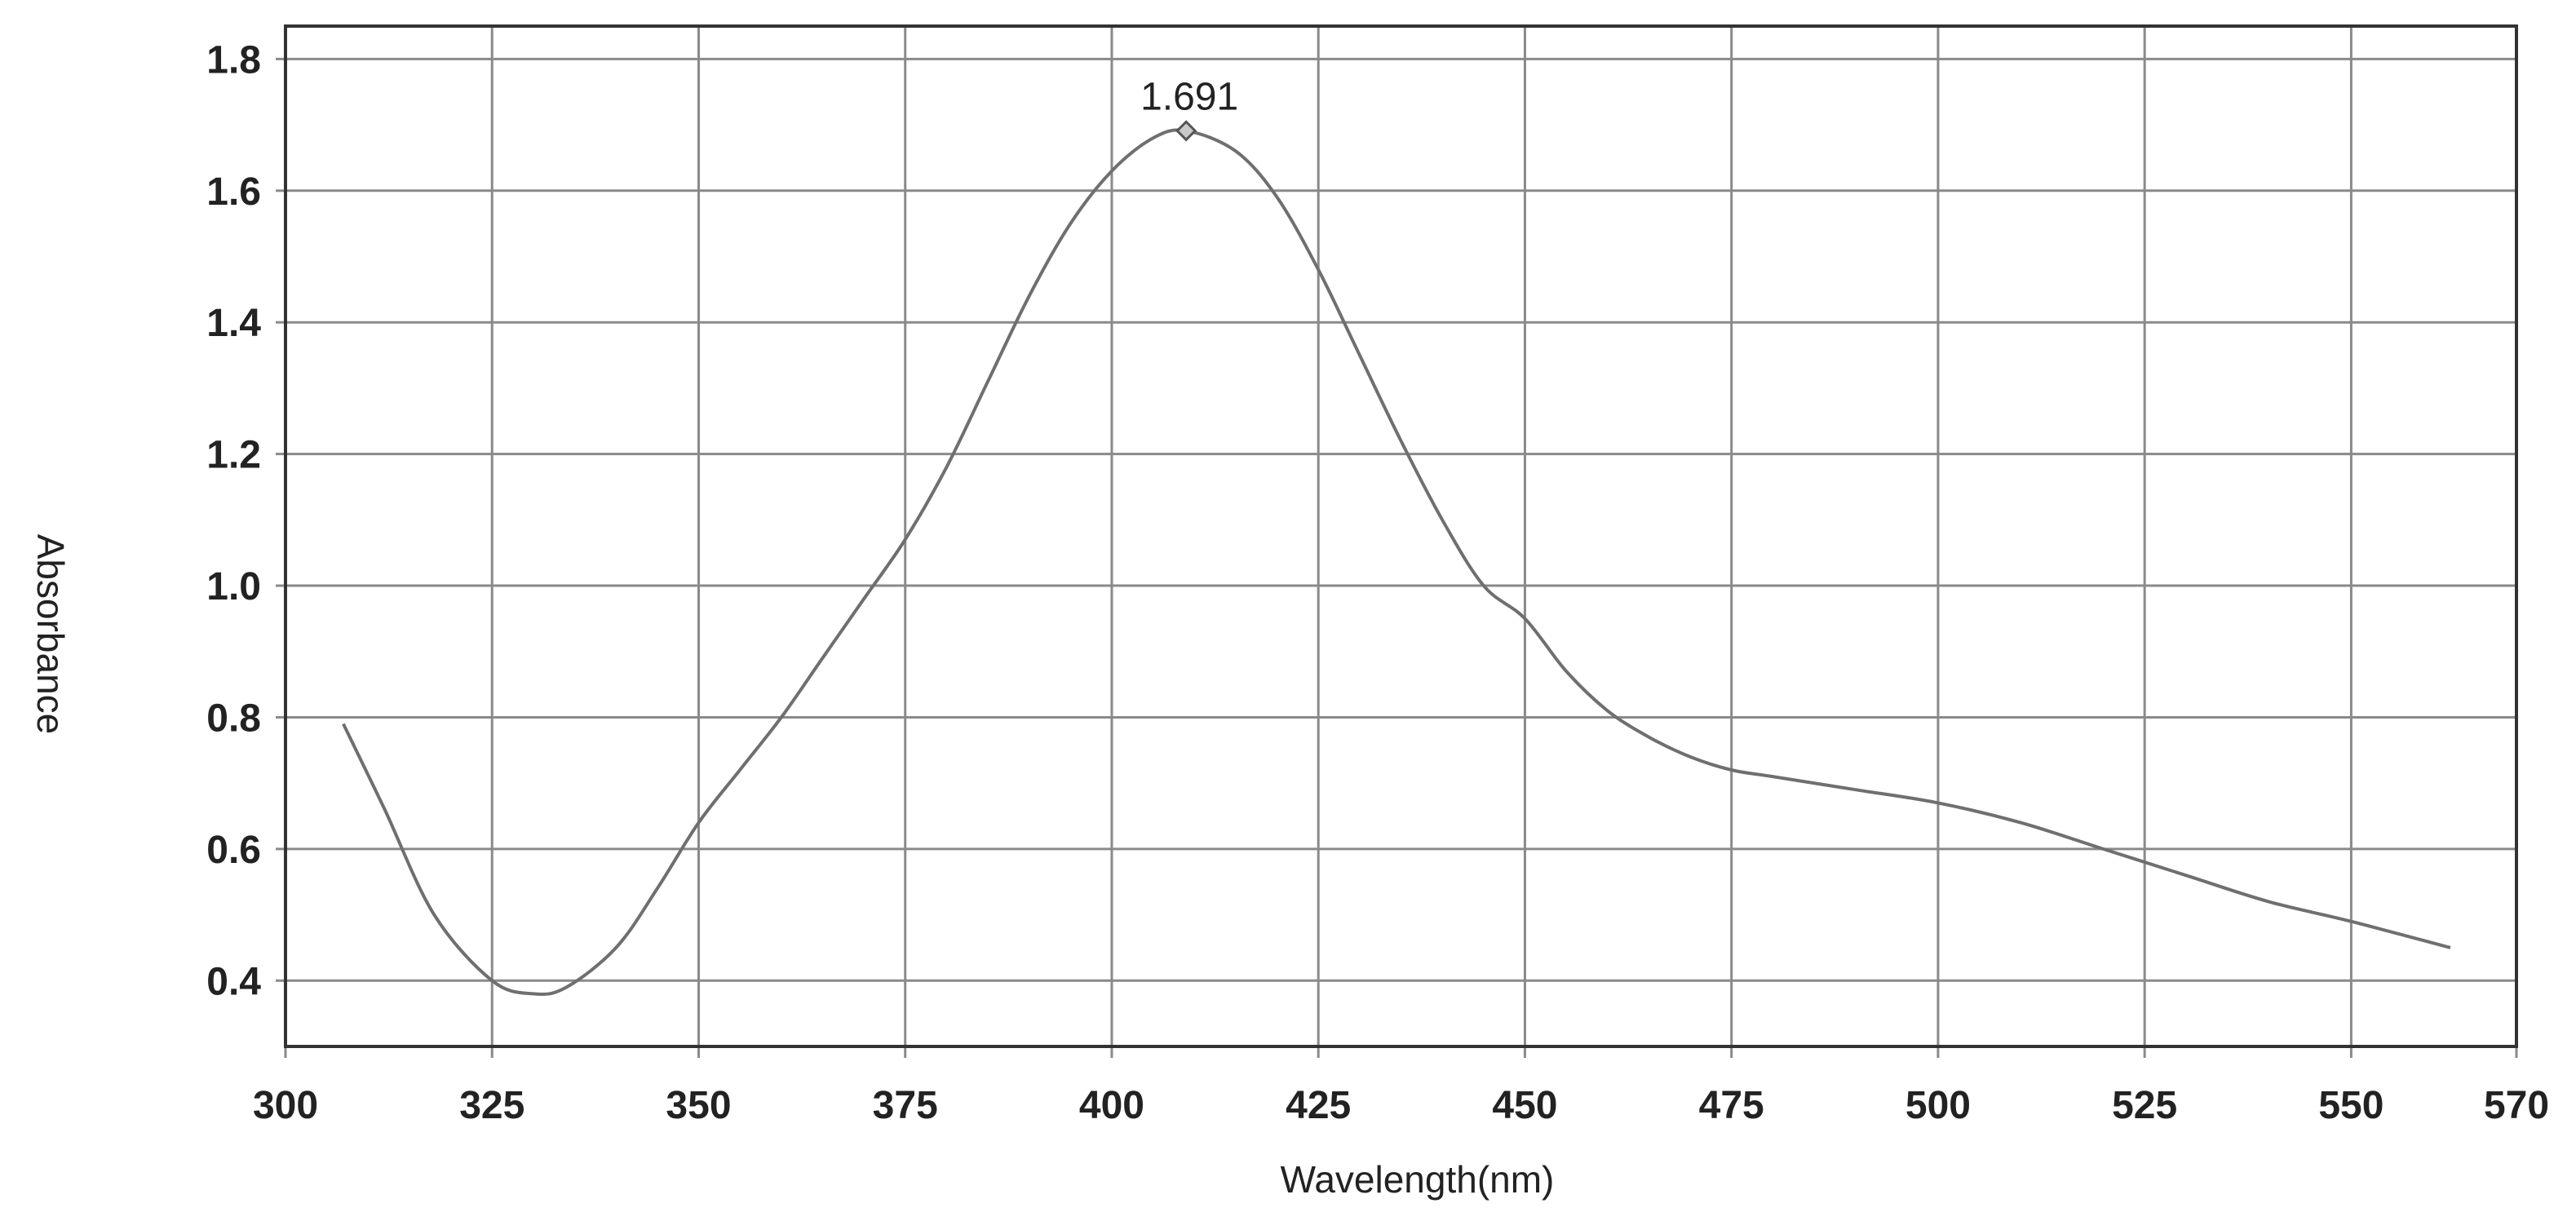 Image resolution: width=2576 pixels, height=1221 pixels. I want to click on x-tick-label: 425, so click(1318, 1106).